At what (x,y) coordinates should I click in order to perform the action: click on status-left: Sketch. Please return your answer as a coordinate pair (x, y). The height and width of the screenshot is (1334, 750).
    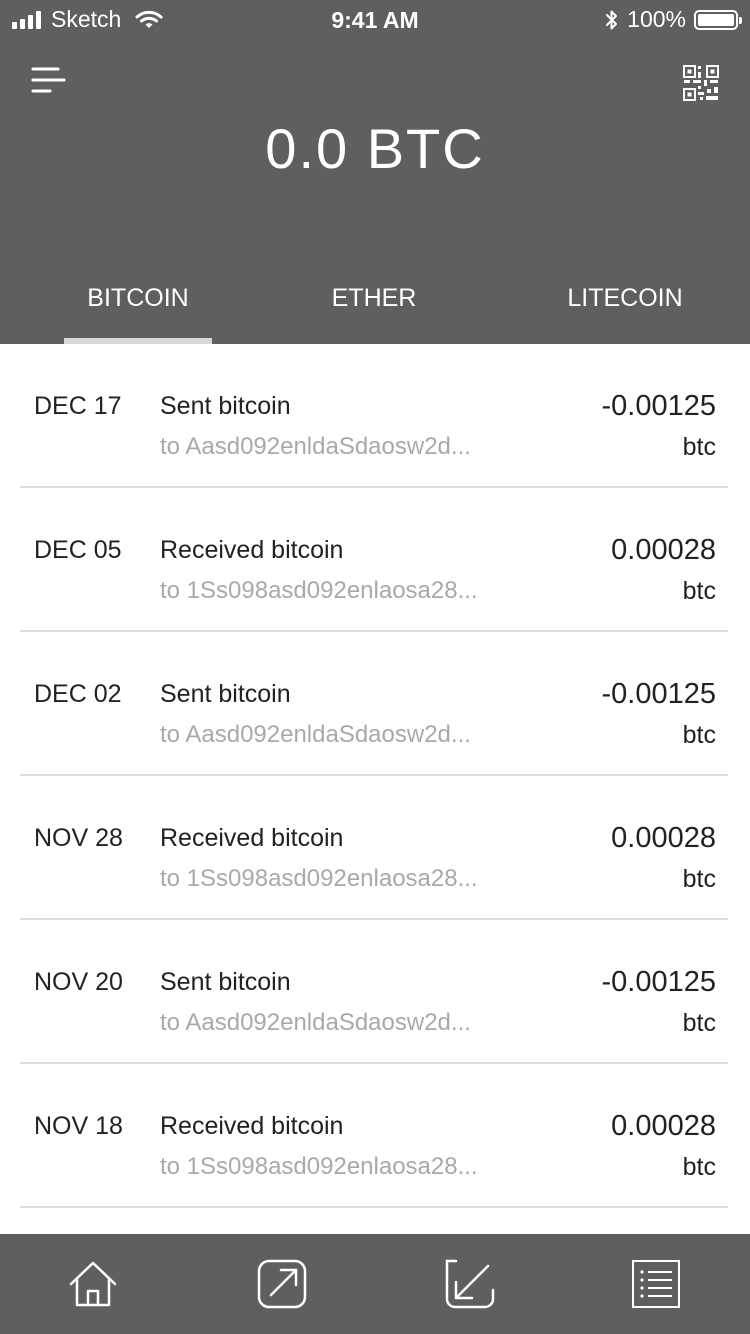
    Looking at the image, I should click on (87, 19).